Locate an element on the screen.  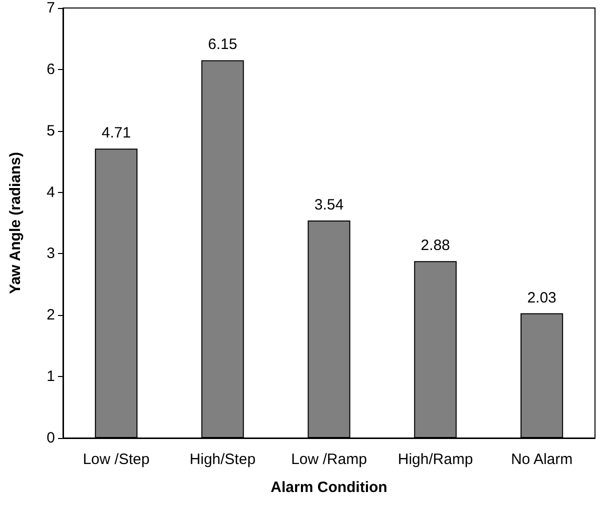
data-label: 2.03 is located at coordinates (541, 297).